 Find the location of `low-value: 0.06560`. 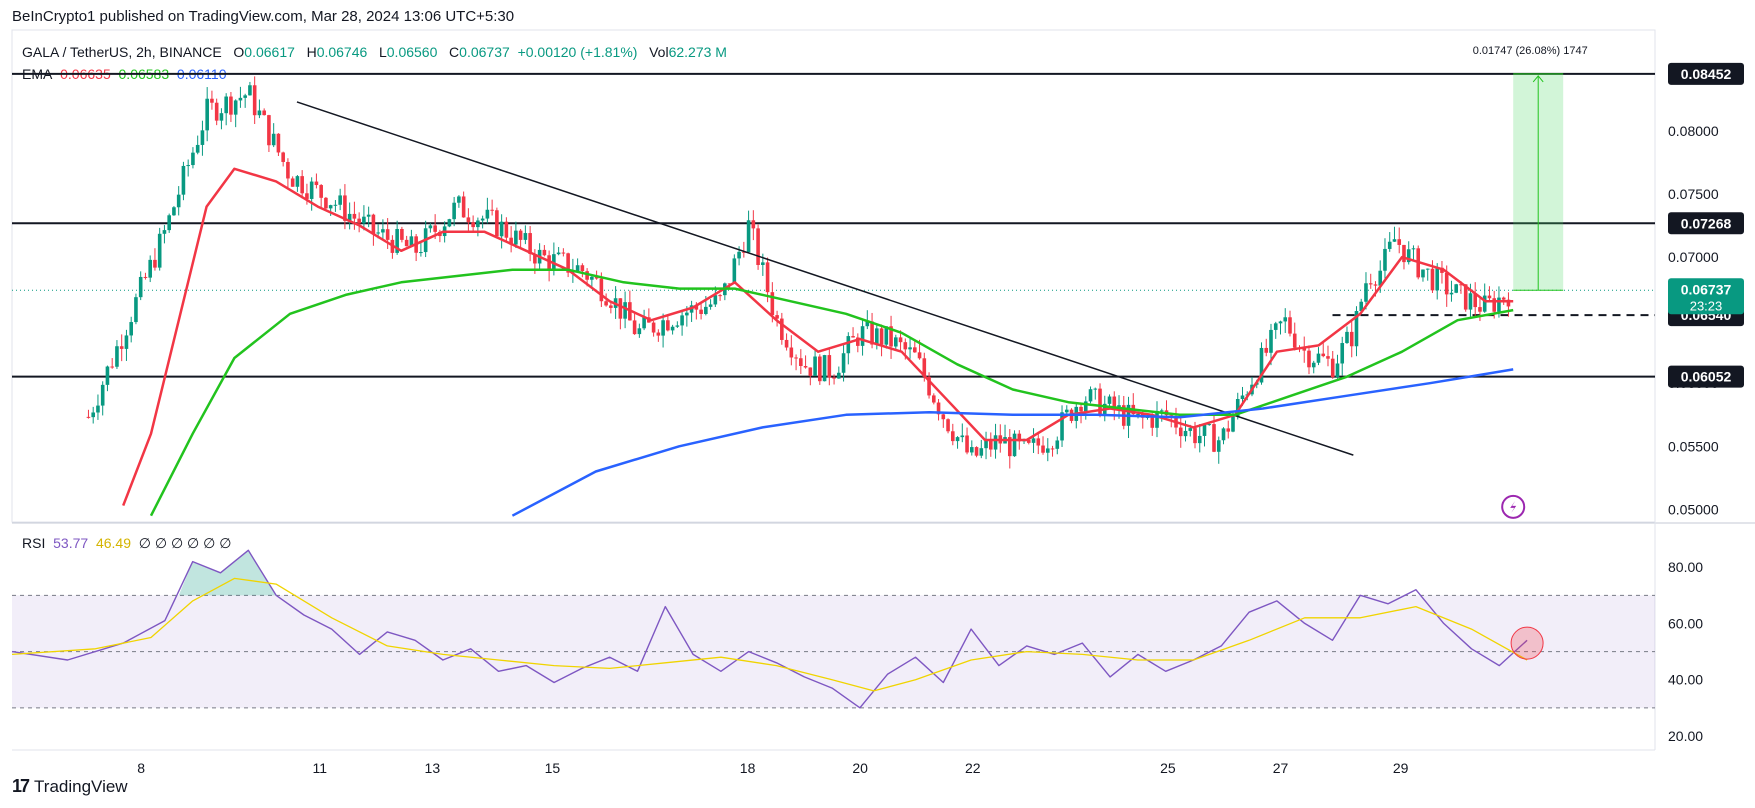

low-value: 0.06560 is located at coordinates (412, 52).